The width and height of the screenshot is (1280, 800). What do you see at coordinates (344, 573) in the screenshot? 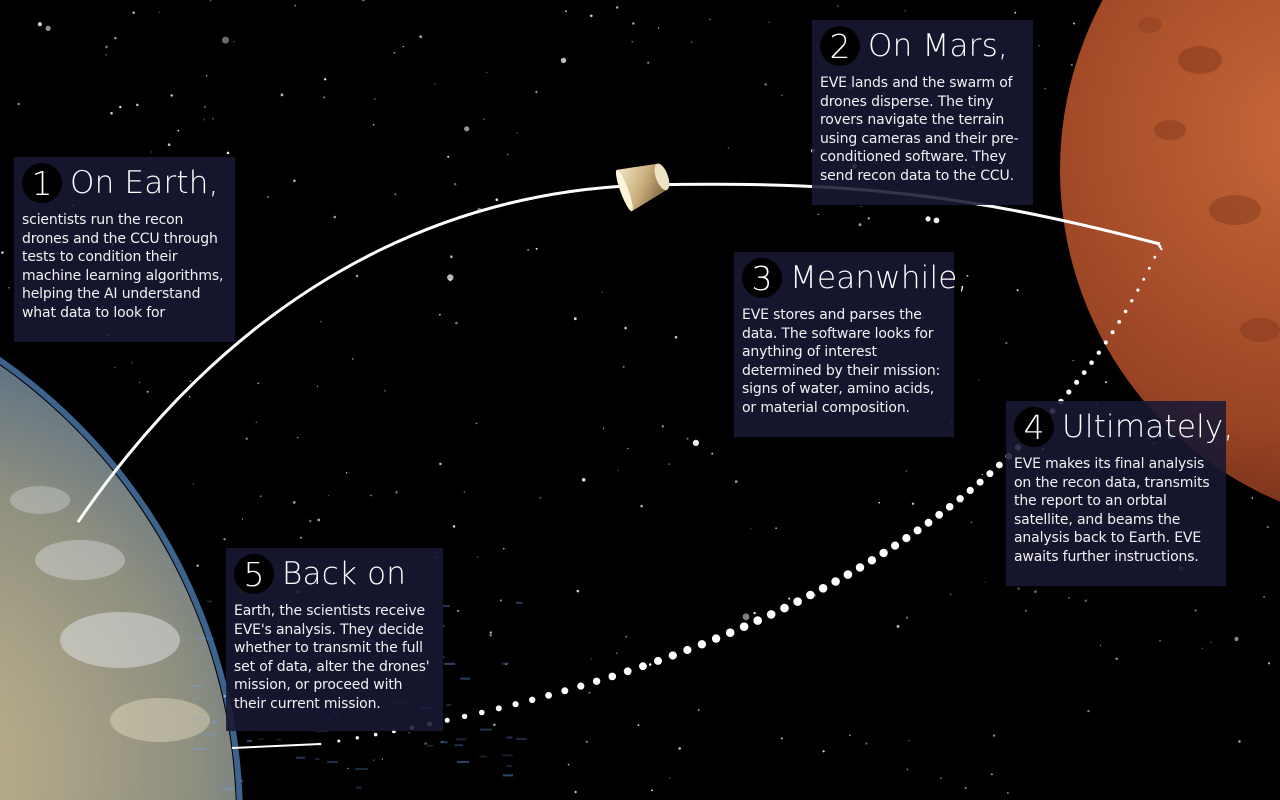
I see `step-title-5: Back on` at bounding box center [344, 573].